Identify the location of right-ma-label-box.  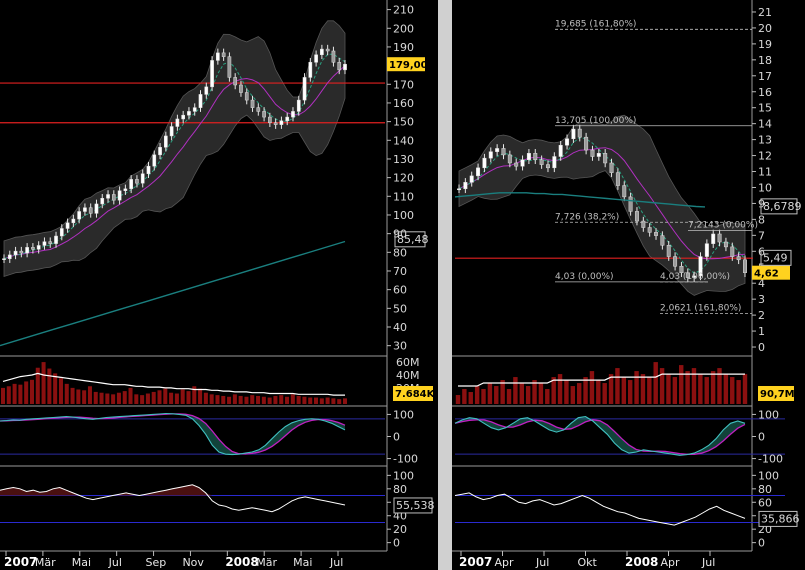
(779, 206).